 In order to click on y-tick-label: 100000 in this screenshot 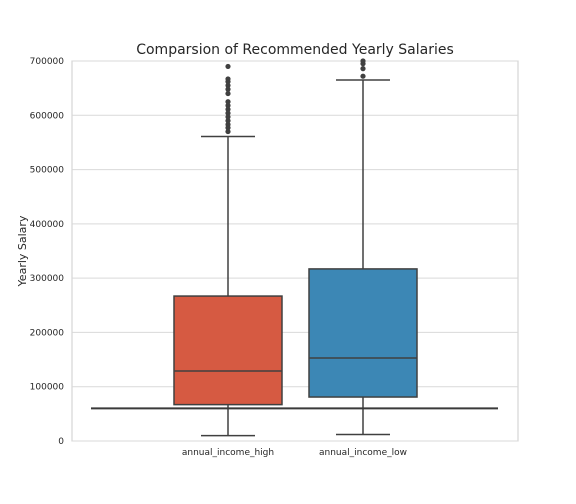, I will do `click(47, 388)`.